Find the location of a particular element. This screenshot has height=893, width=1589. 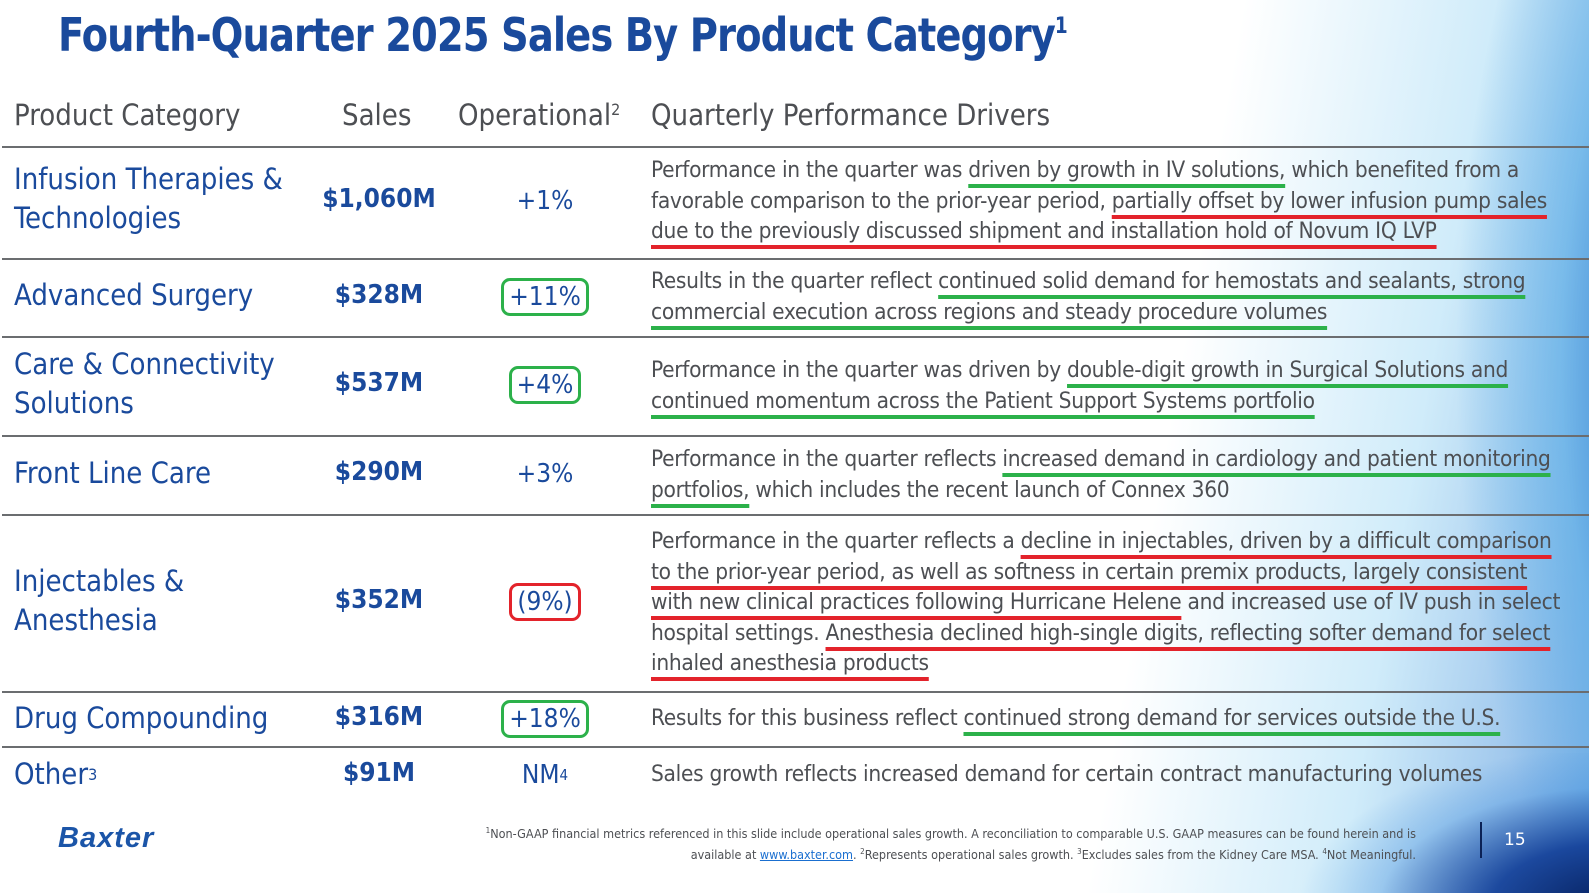

operational-growth: +11% is located at coordinates (545, 297).